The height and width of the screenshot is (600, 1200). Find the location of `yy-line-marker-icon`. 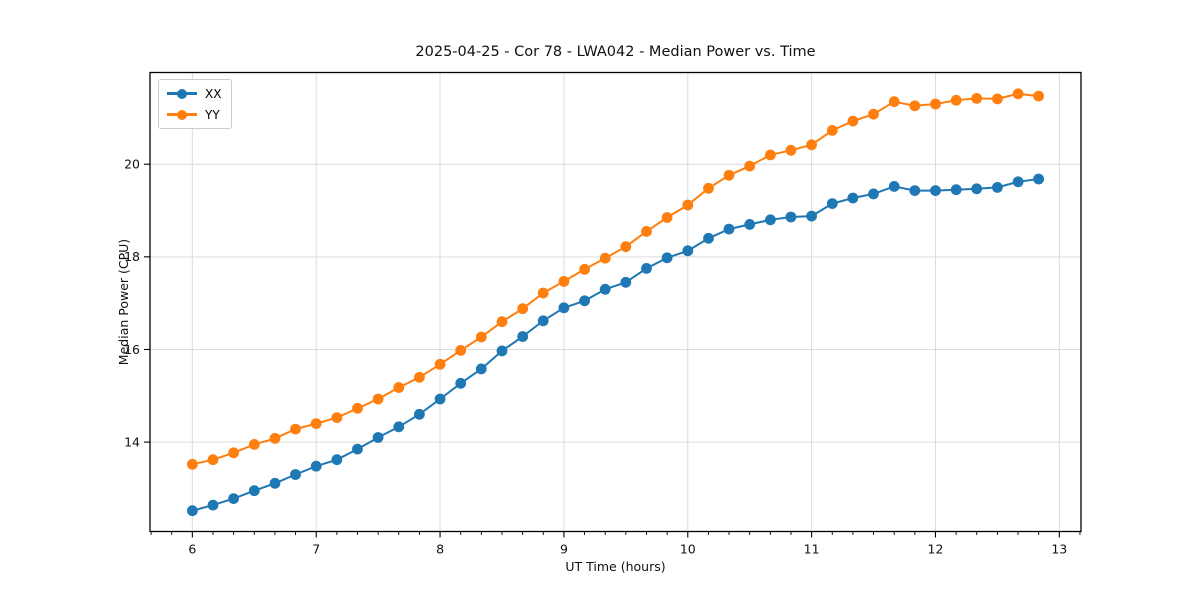

yy-line-marker-icon is located at coordinates (182, 115).